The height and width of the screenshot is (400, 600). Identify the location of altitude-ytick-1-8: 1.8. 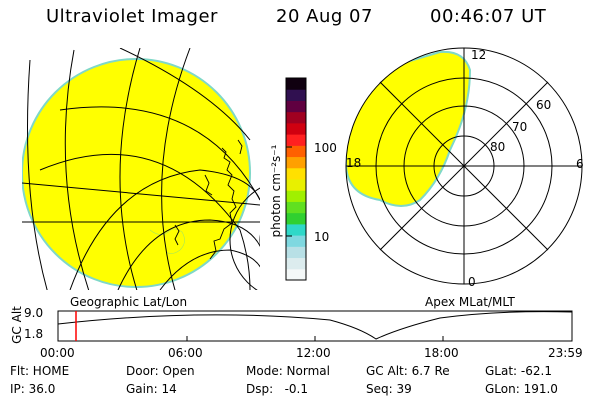
(34, 334).